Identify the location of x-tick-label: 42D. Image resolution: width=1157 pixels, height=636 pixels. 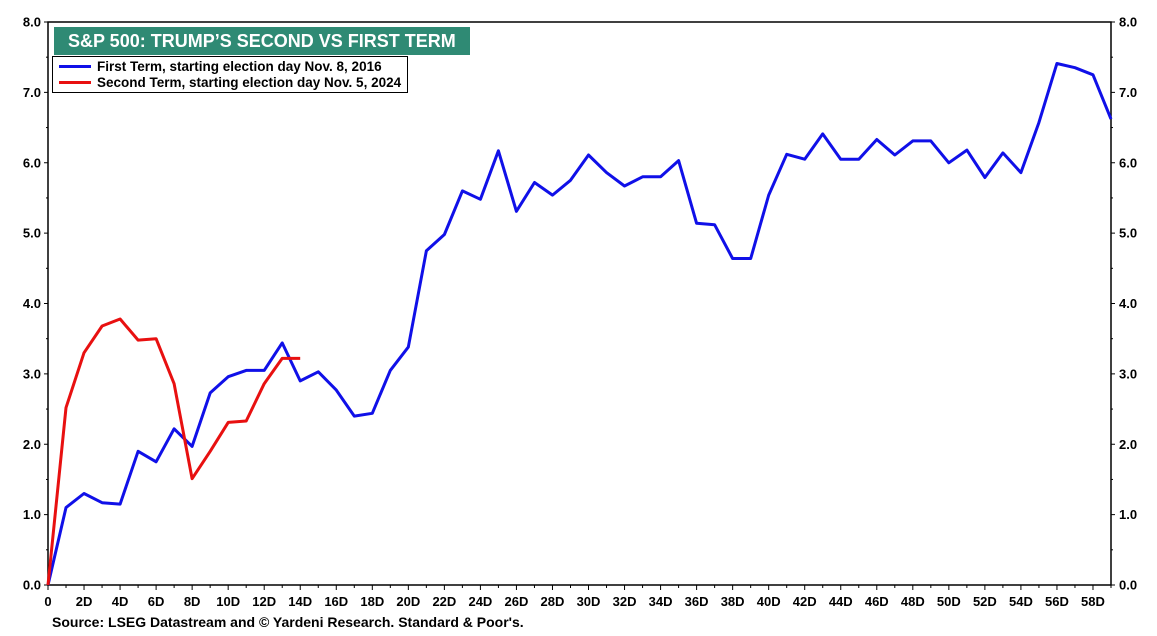
(805, 601).